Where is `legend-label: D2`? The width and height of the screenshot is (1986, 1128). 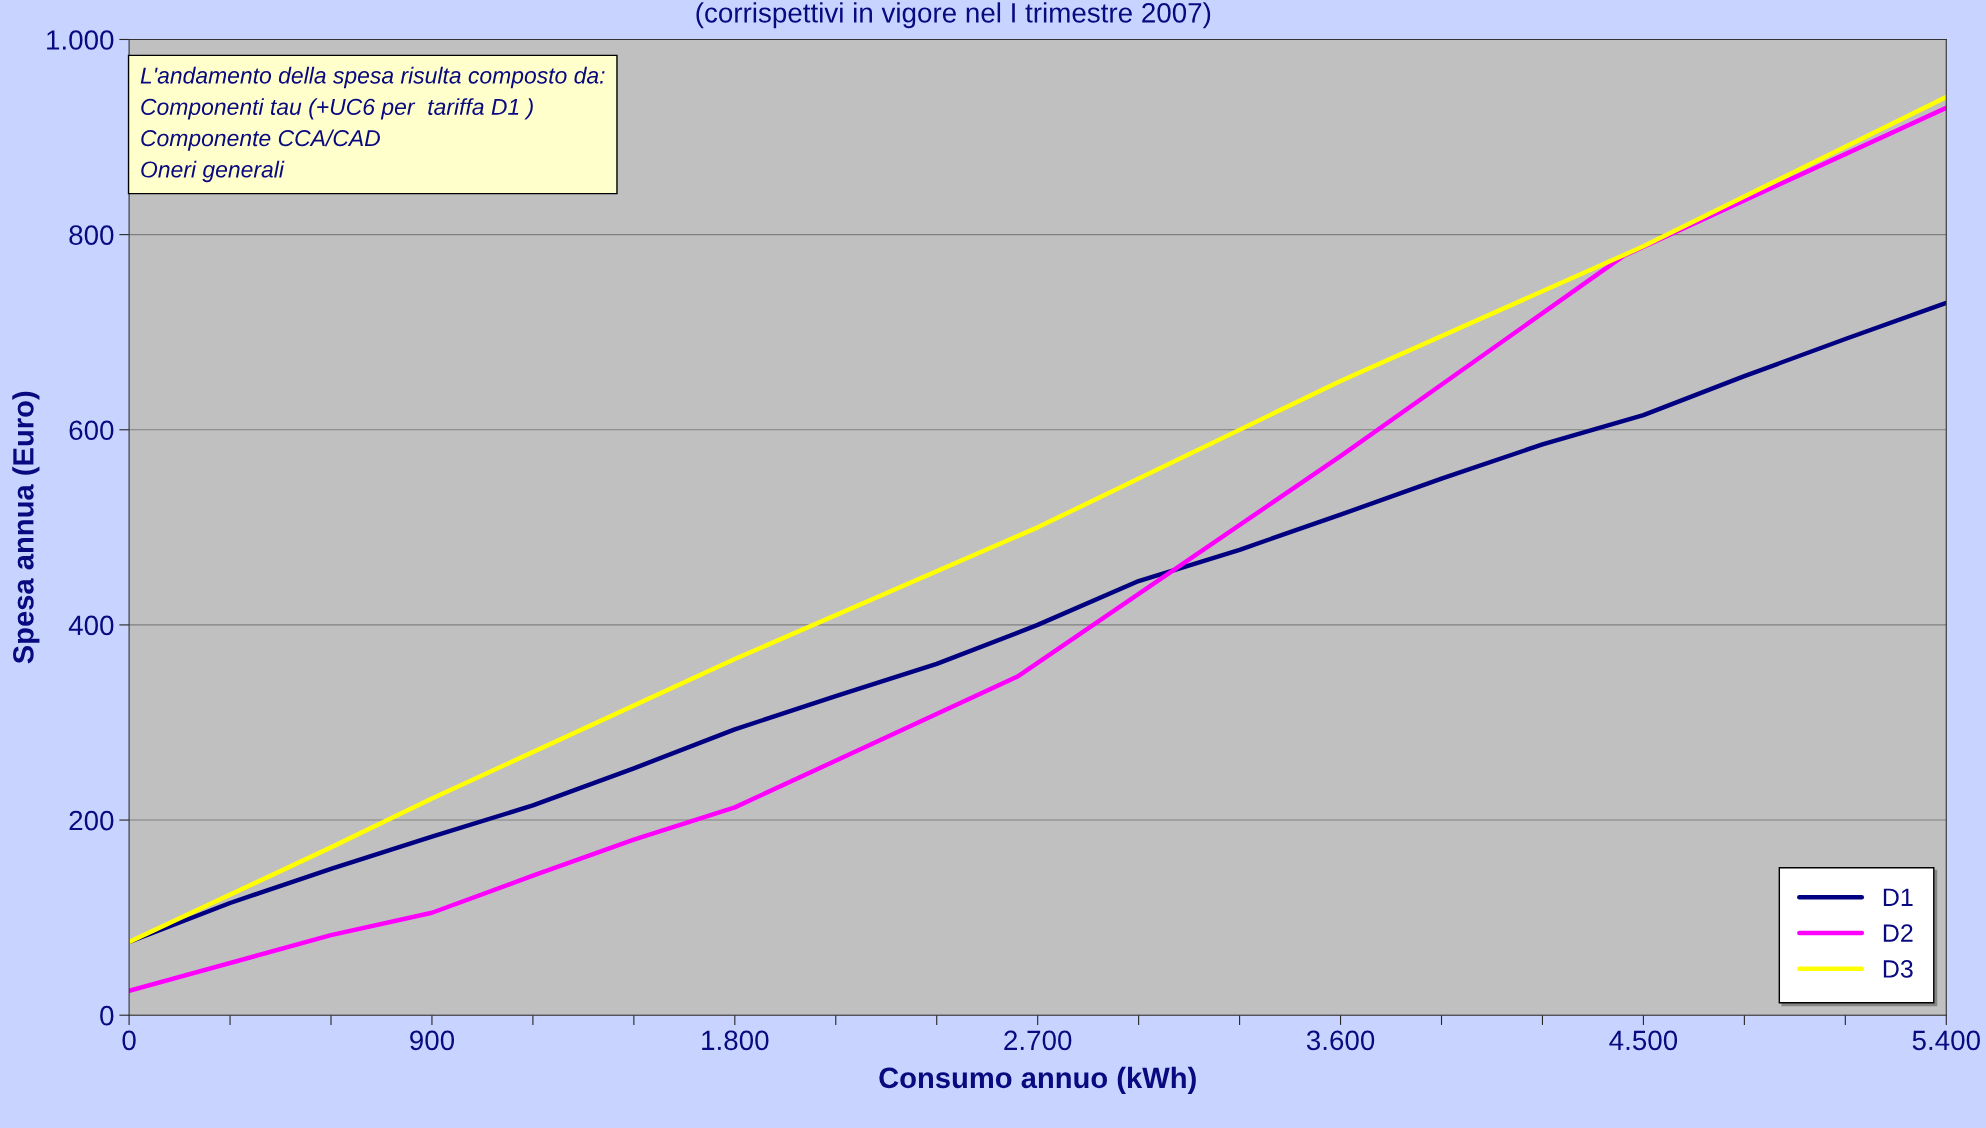
legend-label: D2 is located at coordinates (1898, 933).